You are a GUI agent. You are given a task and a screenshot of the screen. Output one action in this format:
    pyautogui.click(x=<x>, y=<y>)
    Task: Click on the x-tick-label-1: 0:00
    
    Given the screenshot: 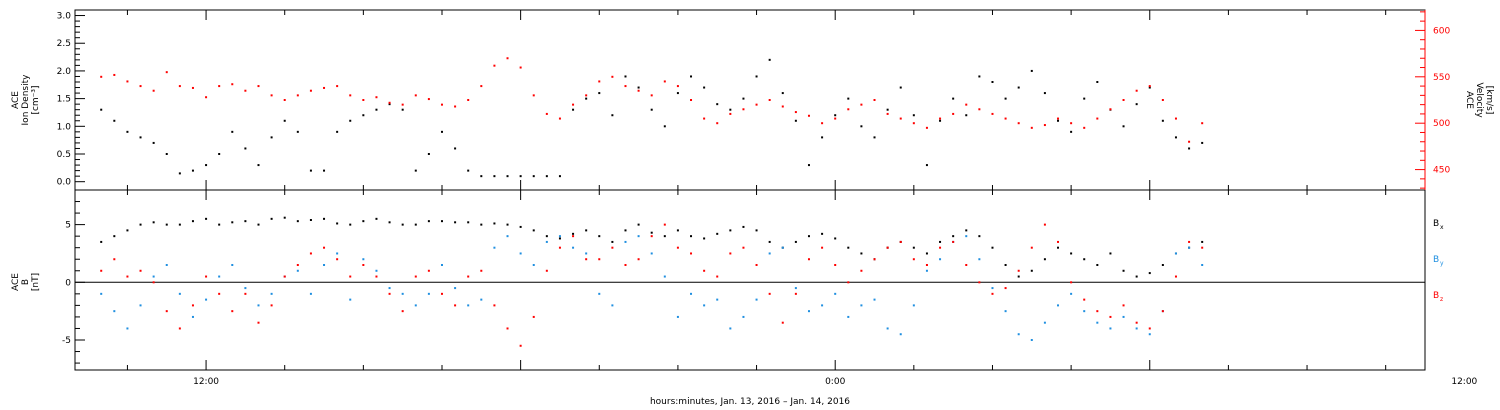 What is the action you would take?
    pyautogui.click(x=835, y=382)
    